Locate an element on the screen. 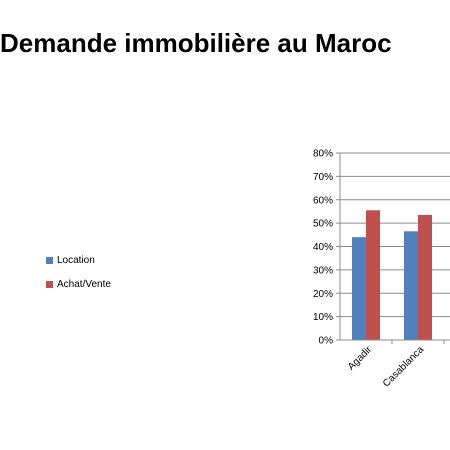  y-tick-label: 30% is located at coordinates (323, 270).